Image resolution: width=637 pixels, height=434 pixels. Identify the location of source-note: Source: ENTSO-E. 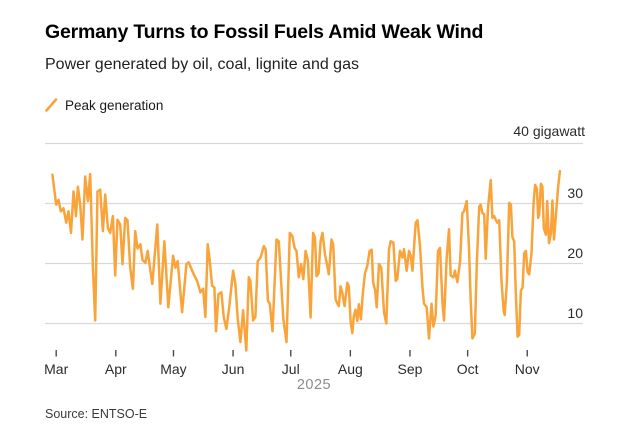
(96, 414).